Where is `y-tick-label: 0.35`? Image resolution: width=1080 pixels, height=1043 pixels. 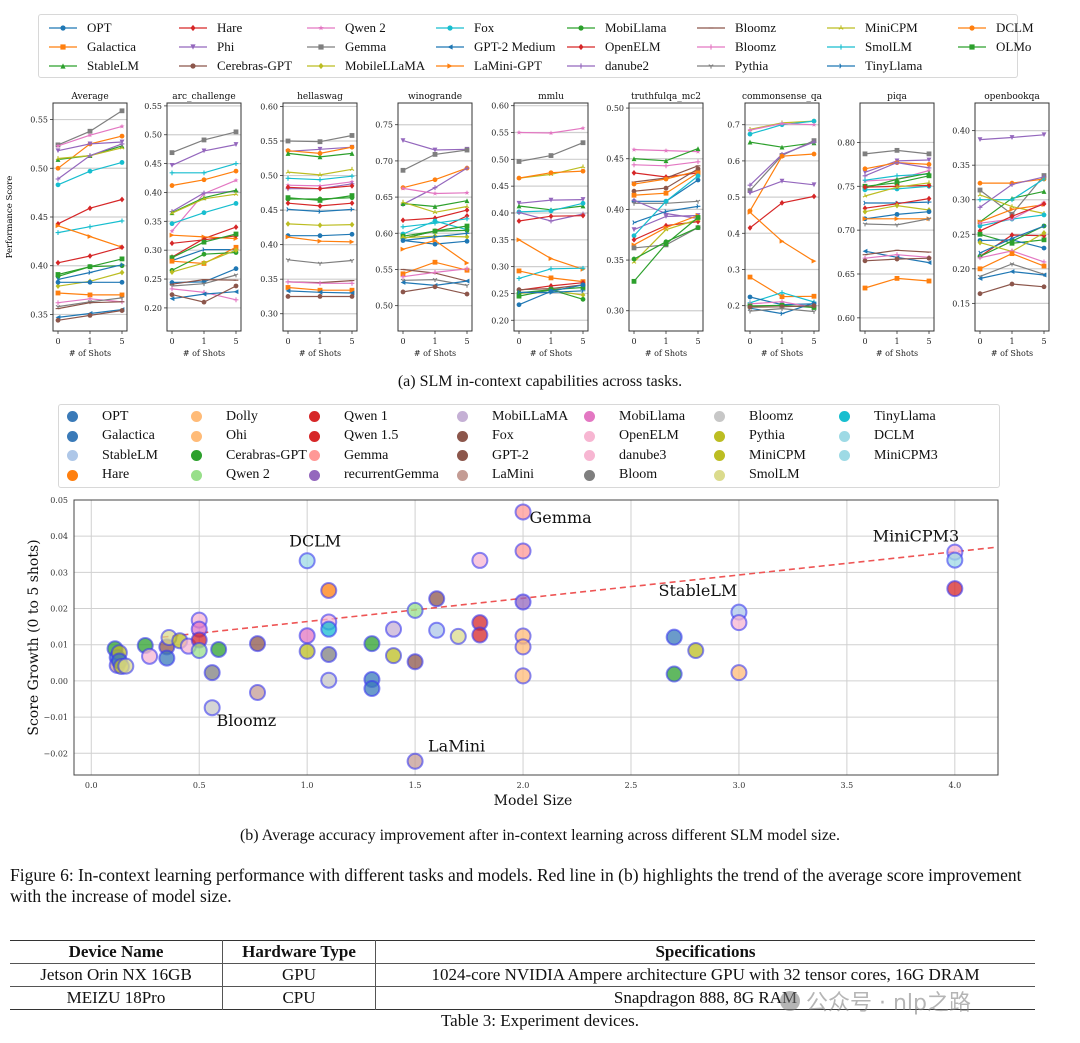
y-tick-label: 0.35 is located at coordinates (615, 260).